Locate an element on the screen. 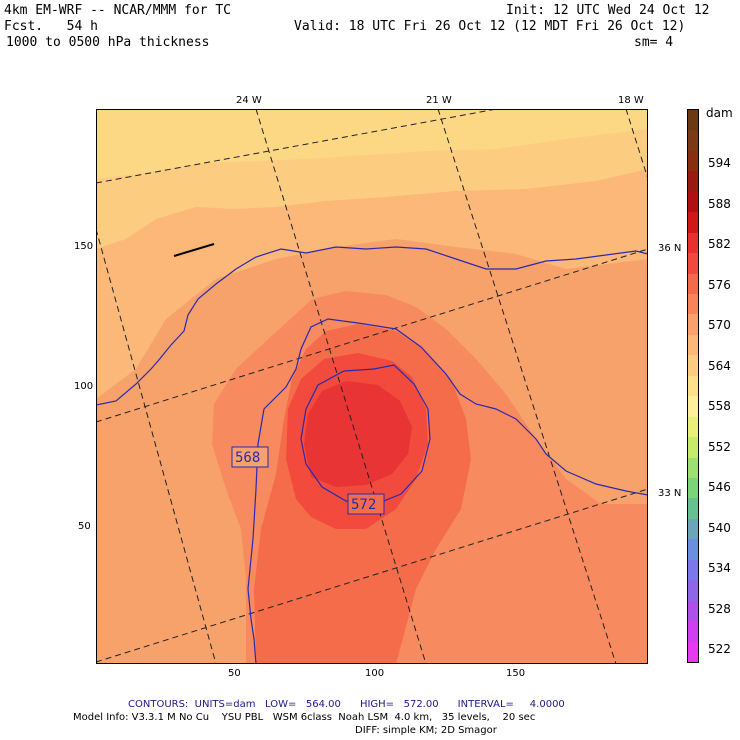 Image resolution: width=740 pixels, height=740 pixels. wind-barb is located at coordinates (194, 250).